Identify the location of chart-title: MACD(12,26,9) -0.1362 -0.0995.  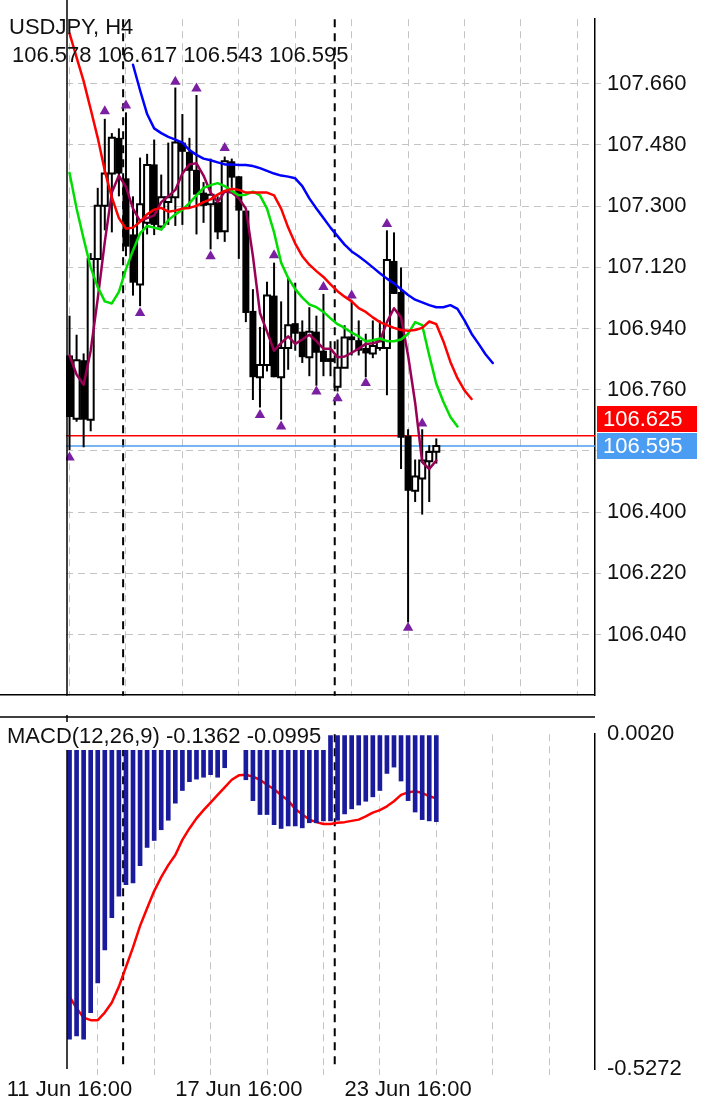
(165, 736).